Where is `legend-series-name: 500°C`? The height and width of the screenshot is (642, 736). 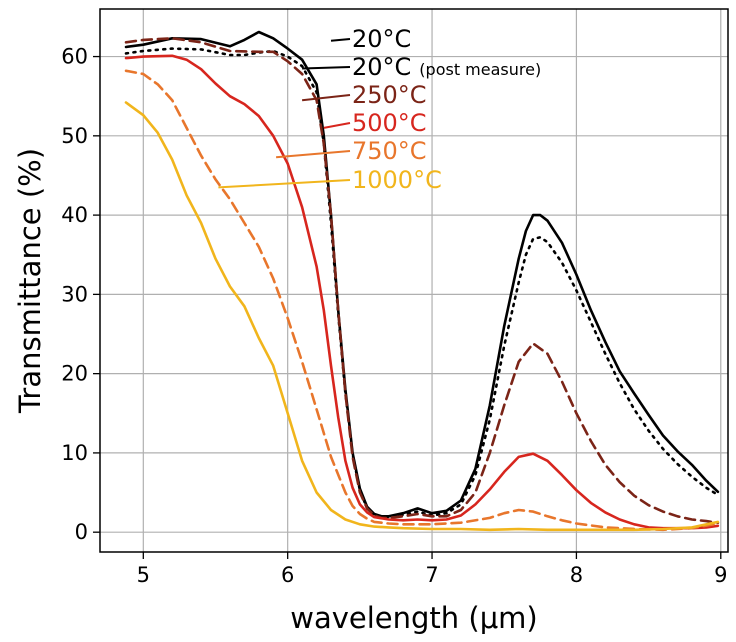 legend-series-name: 500°C is located at coordinates (389, 123).